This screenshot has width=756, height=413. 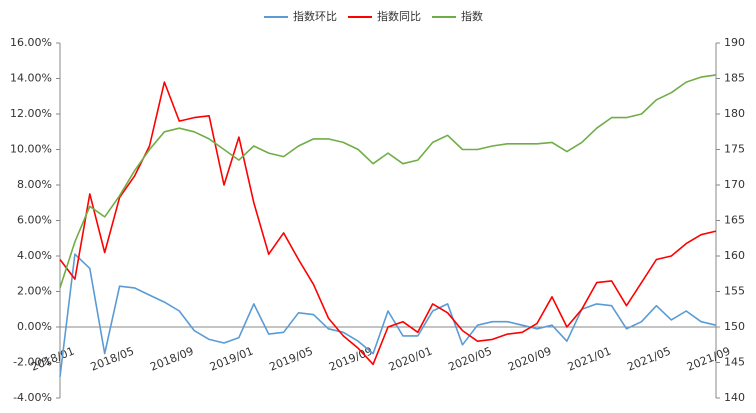 I want to click on legend-label: 指数环比, so click(x=315, y=16).